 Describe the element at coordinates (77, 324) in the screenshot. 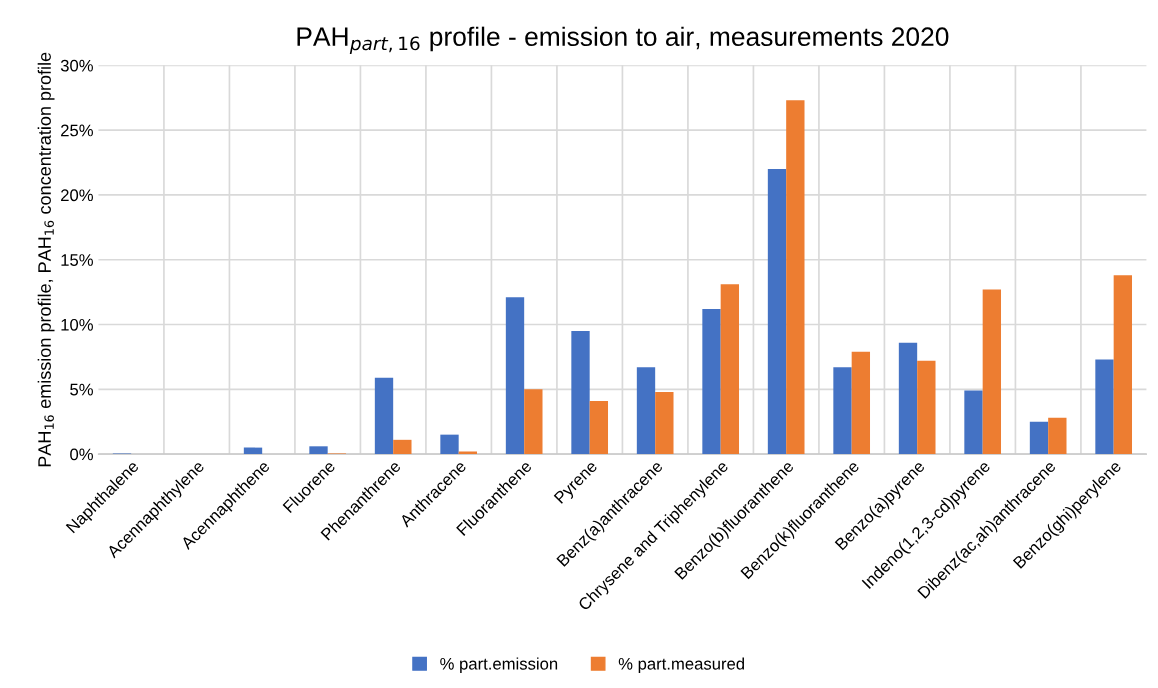

I see `y-tick-label: 10%` at that location.